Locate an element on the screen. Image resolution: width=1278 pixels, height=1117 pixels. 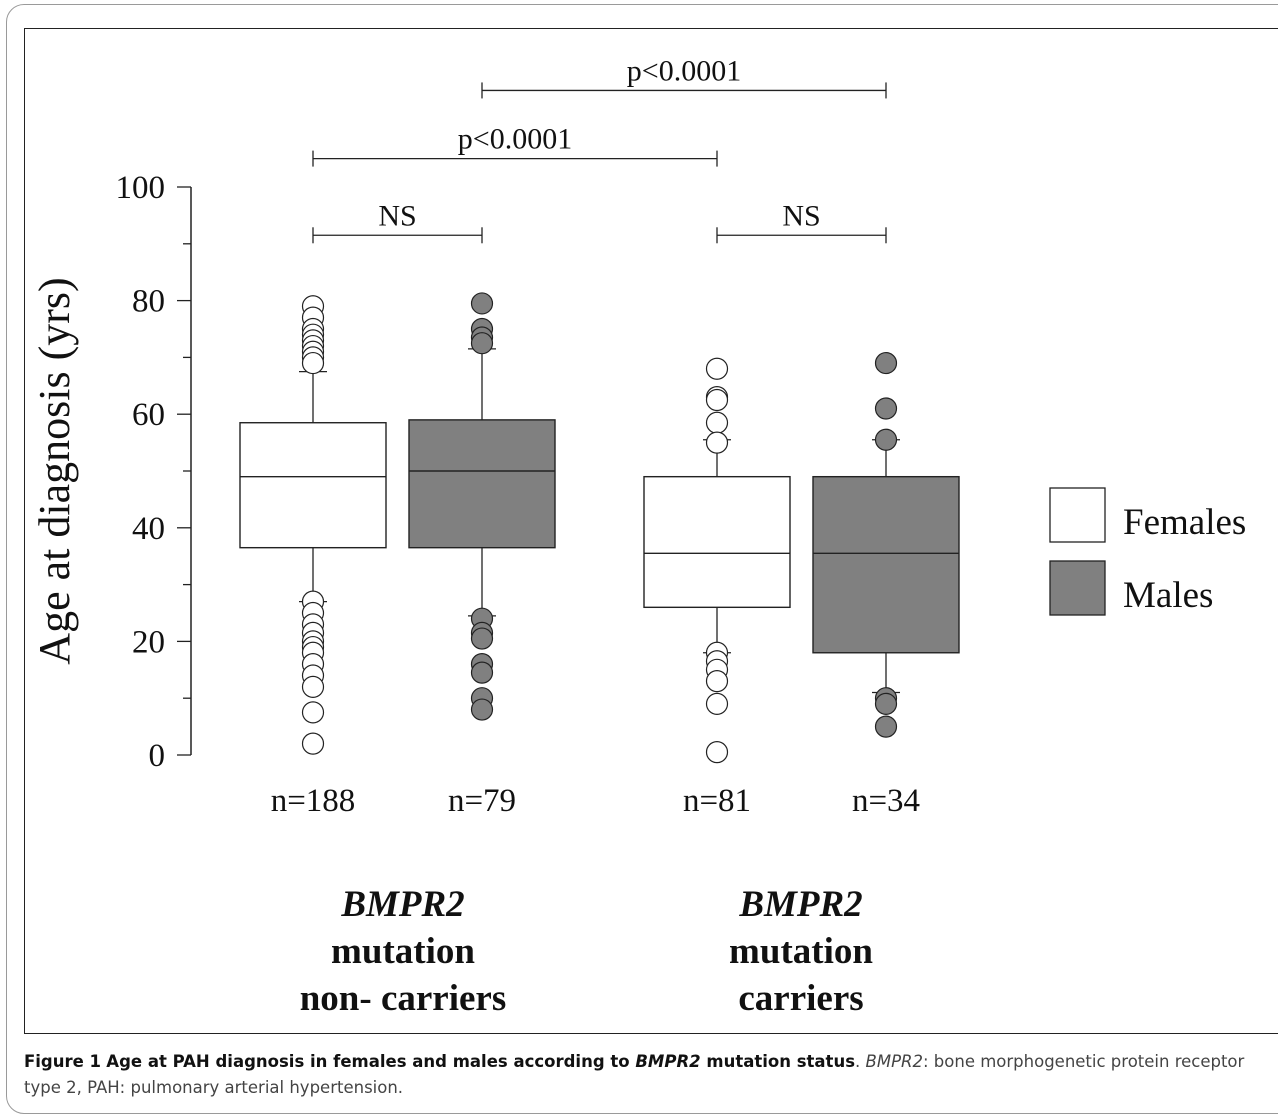
n-label: n=188 is located at coordinates (313, 801).